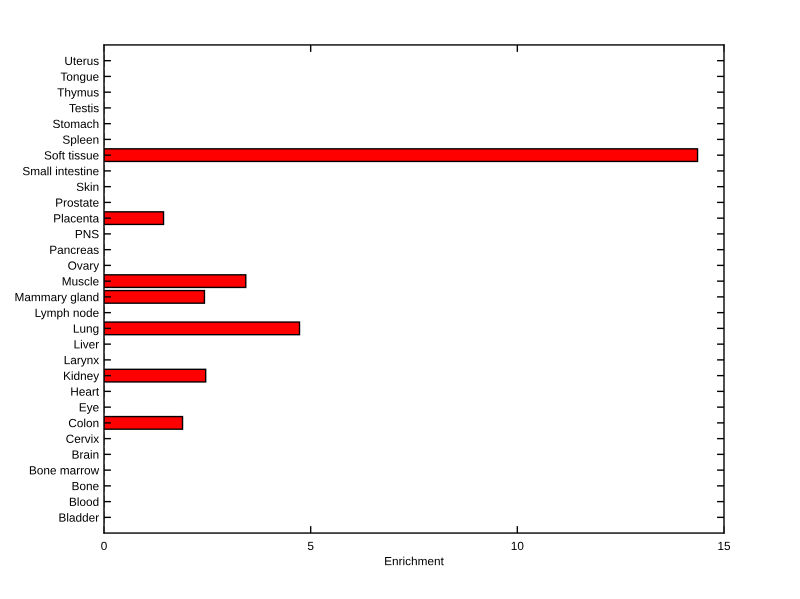  What do you see at coordinates (56, 298) in the screenshot?
I see `y-tick-label: Mammary gland` at bounding box center [56, 298].